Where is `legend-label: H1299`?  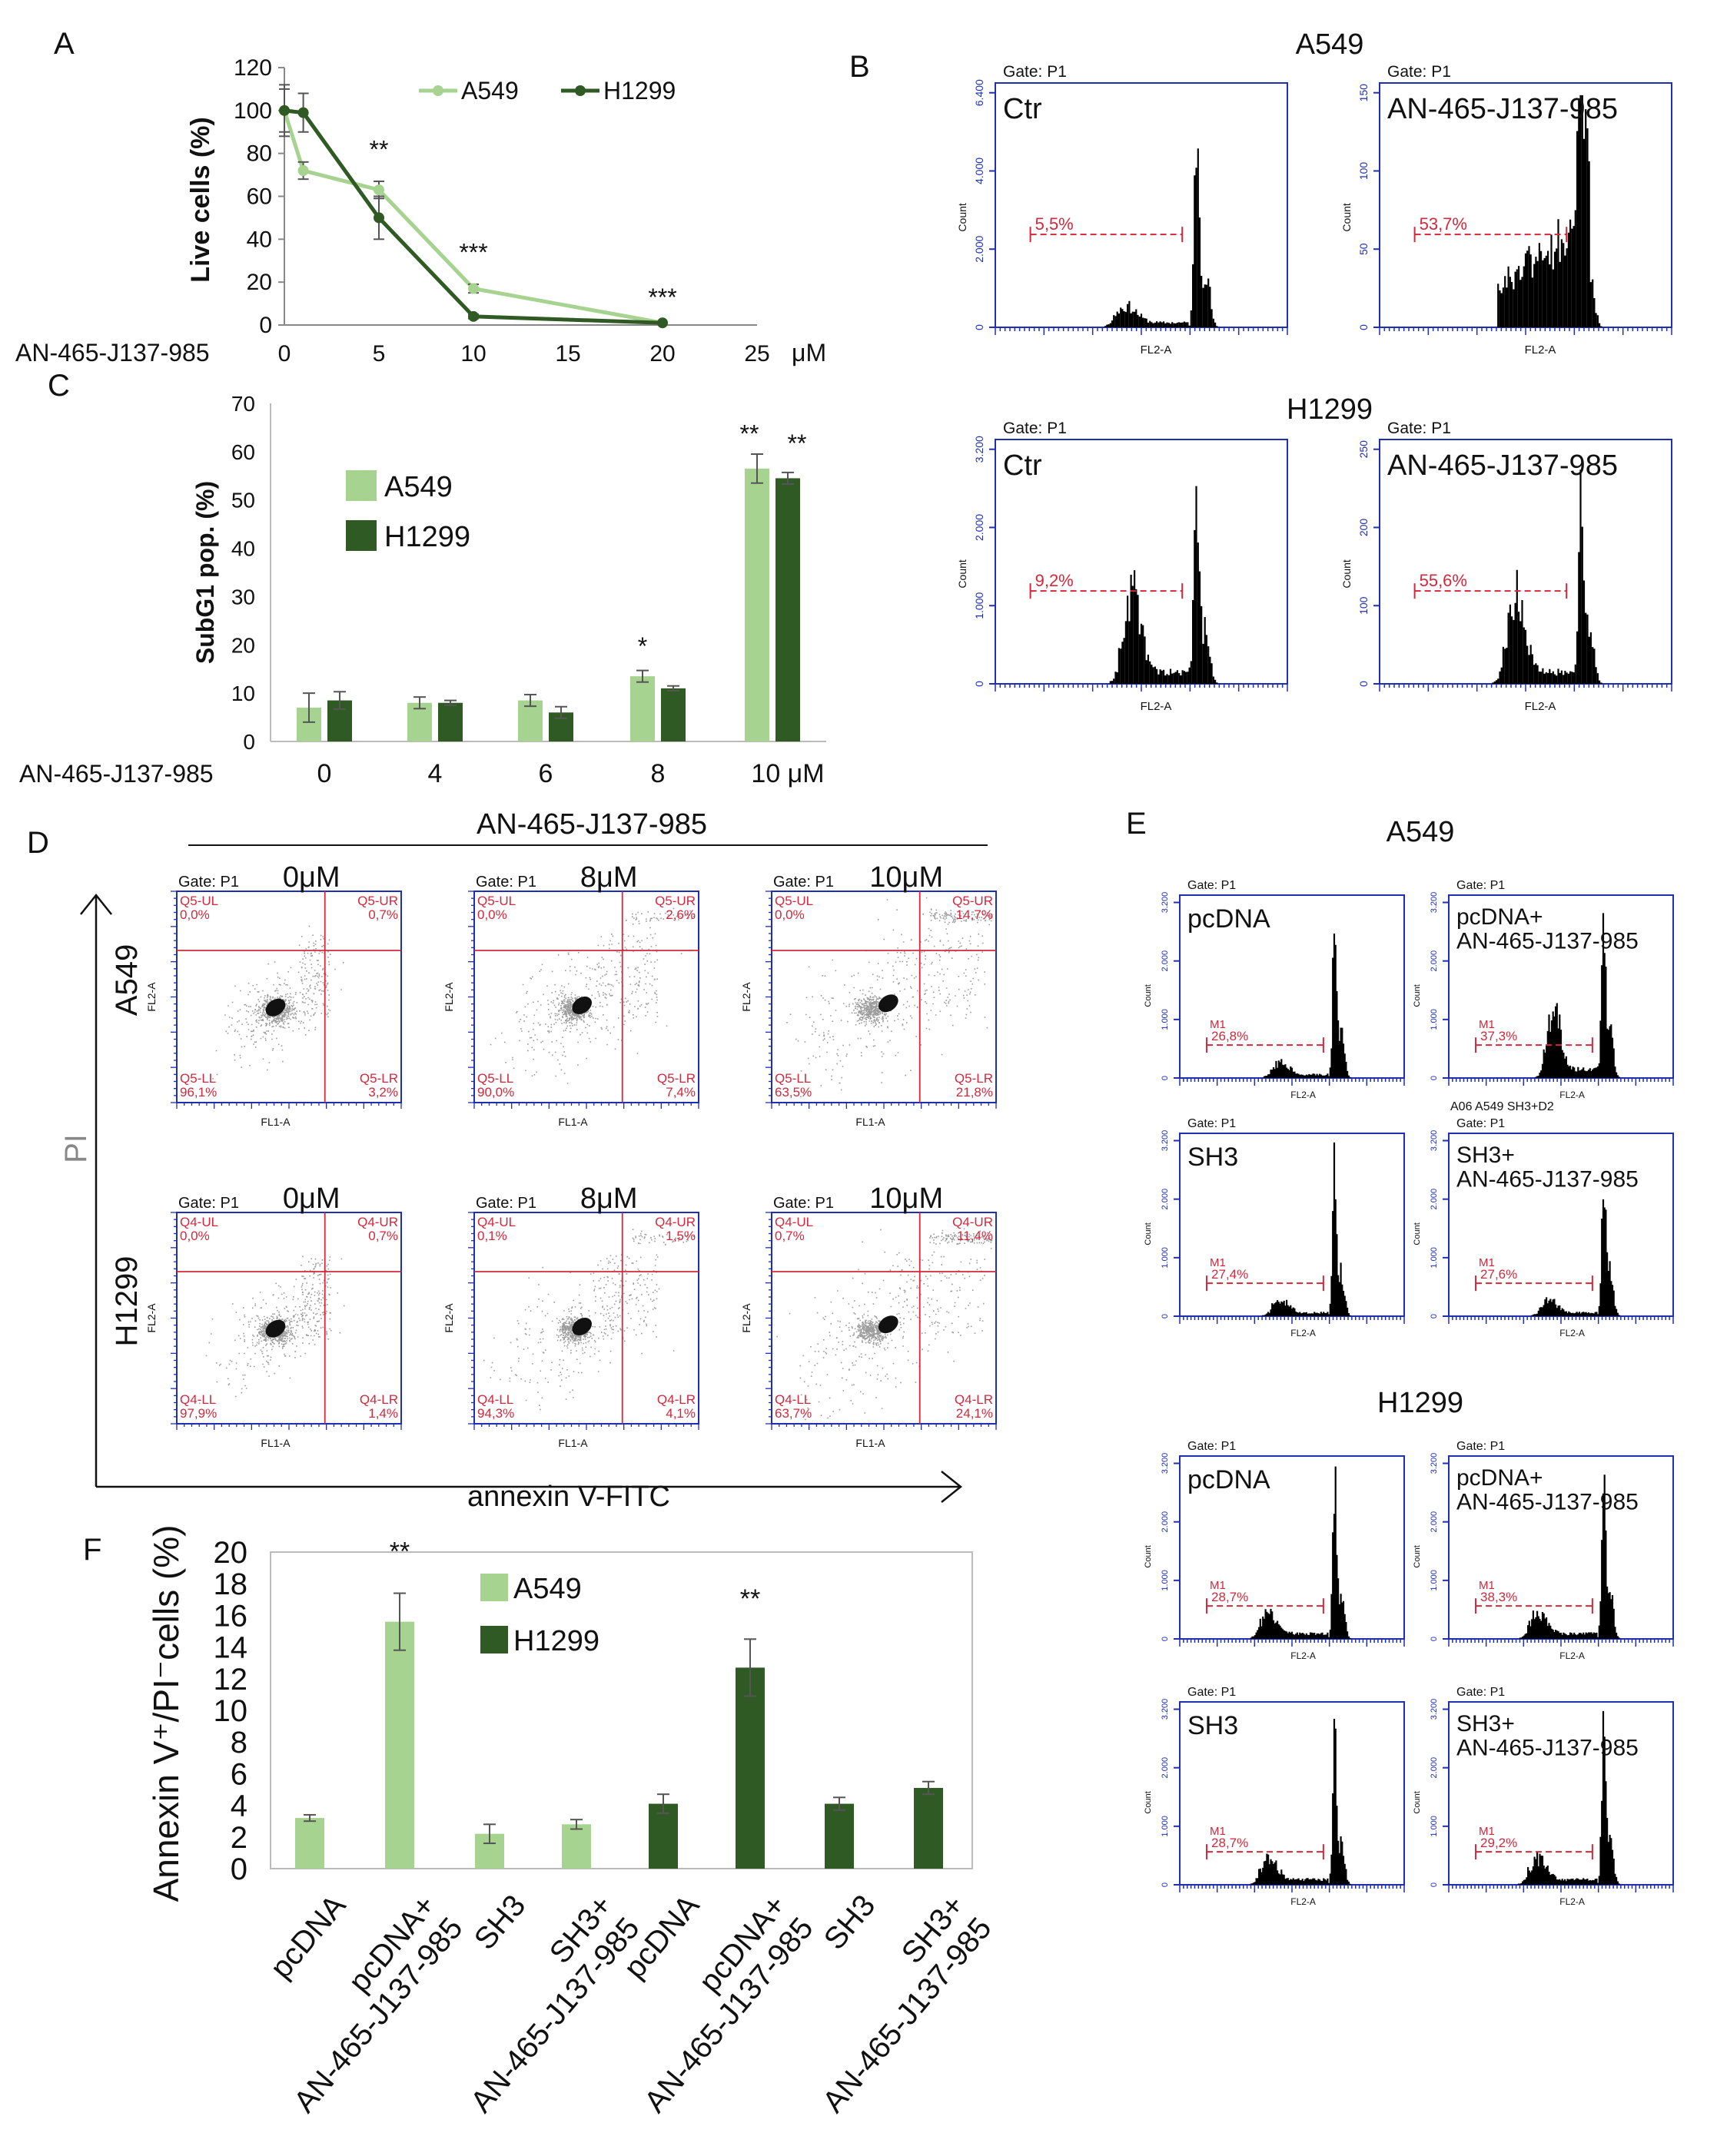
legend-label: H1299 is located at coordinates (639, 90).